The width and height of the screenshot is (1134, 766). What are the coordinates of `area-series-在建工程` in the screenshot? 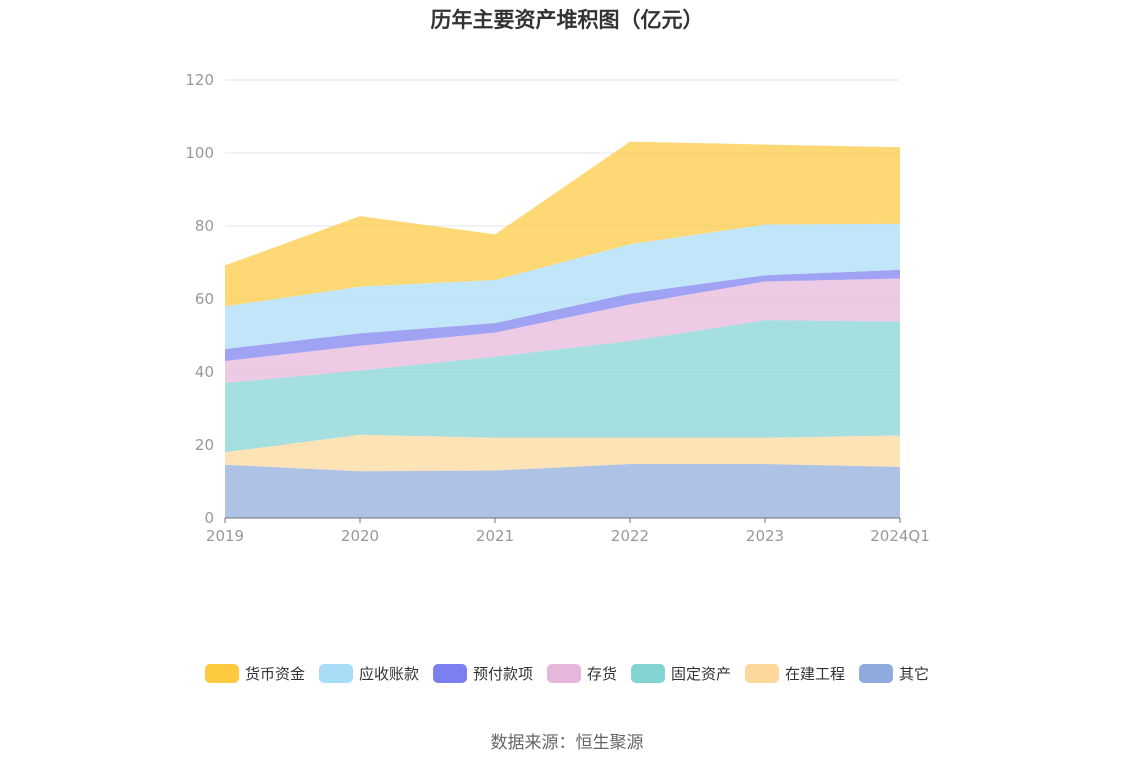 It's located at (562, 453).